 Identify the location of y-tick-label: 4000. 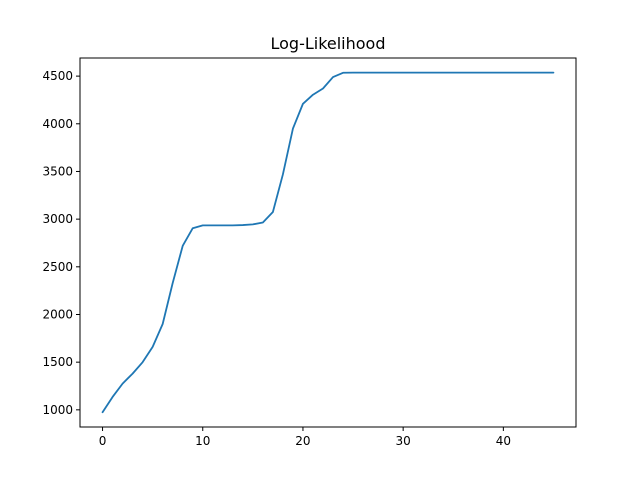
(57, 124).